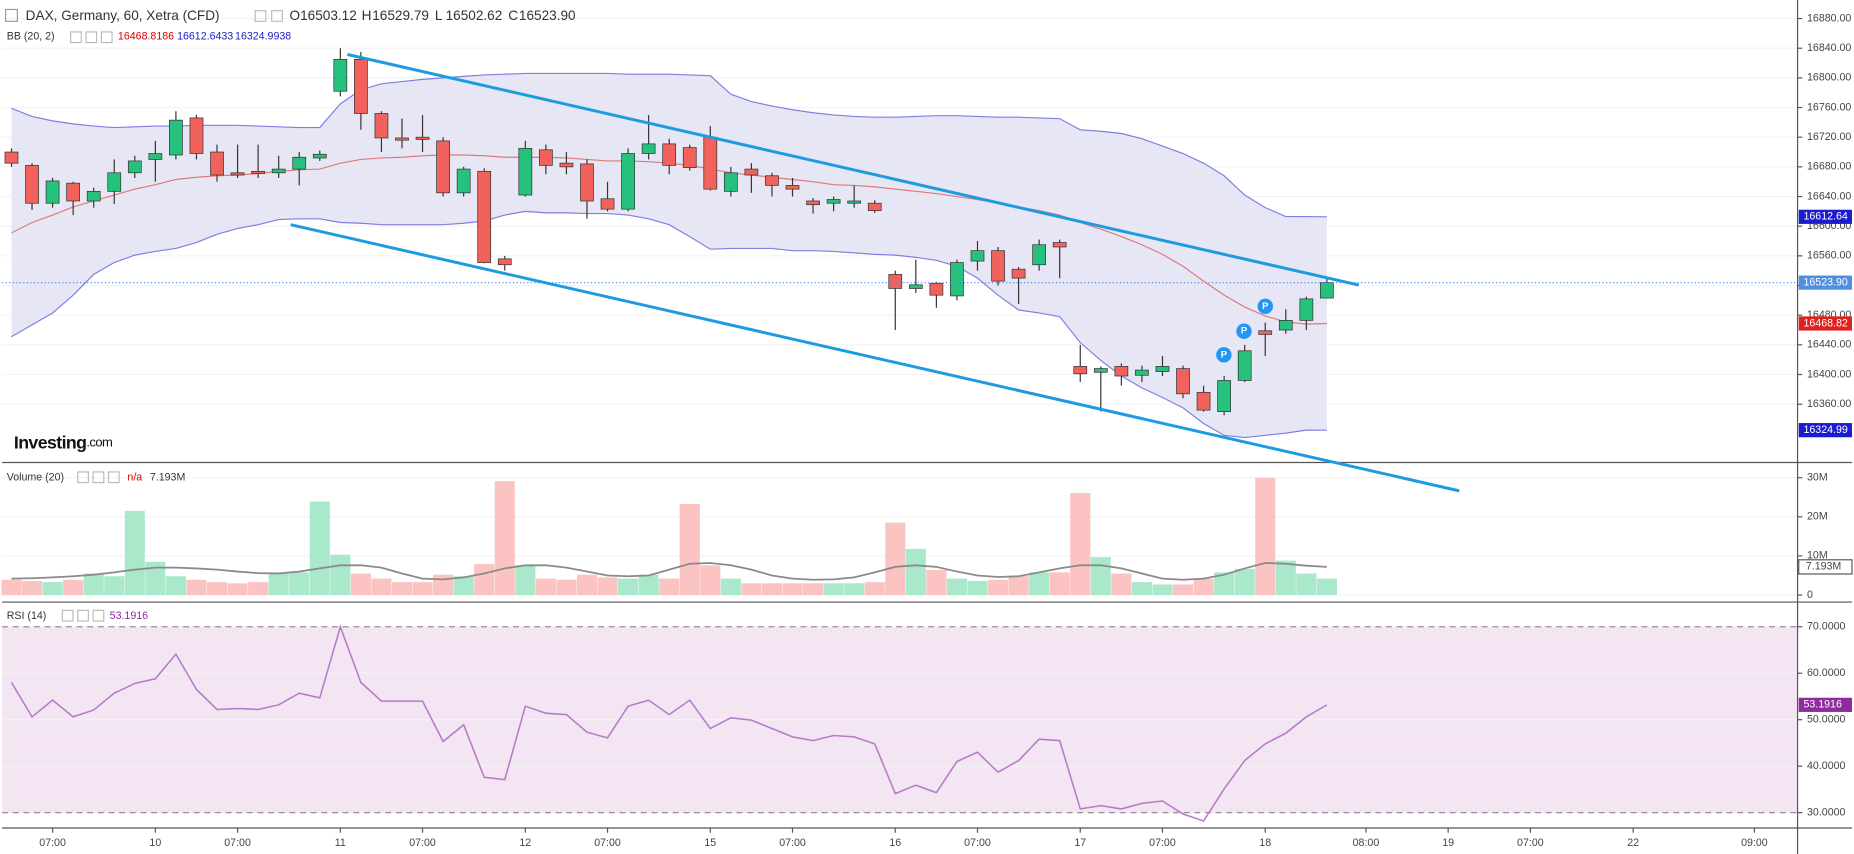 The width and height of the screenshot is (1854, 854). I want to click on logo: Investing.com, so click(63, 442).